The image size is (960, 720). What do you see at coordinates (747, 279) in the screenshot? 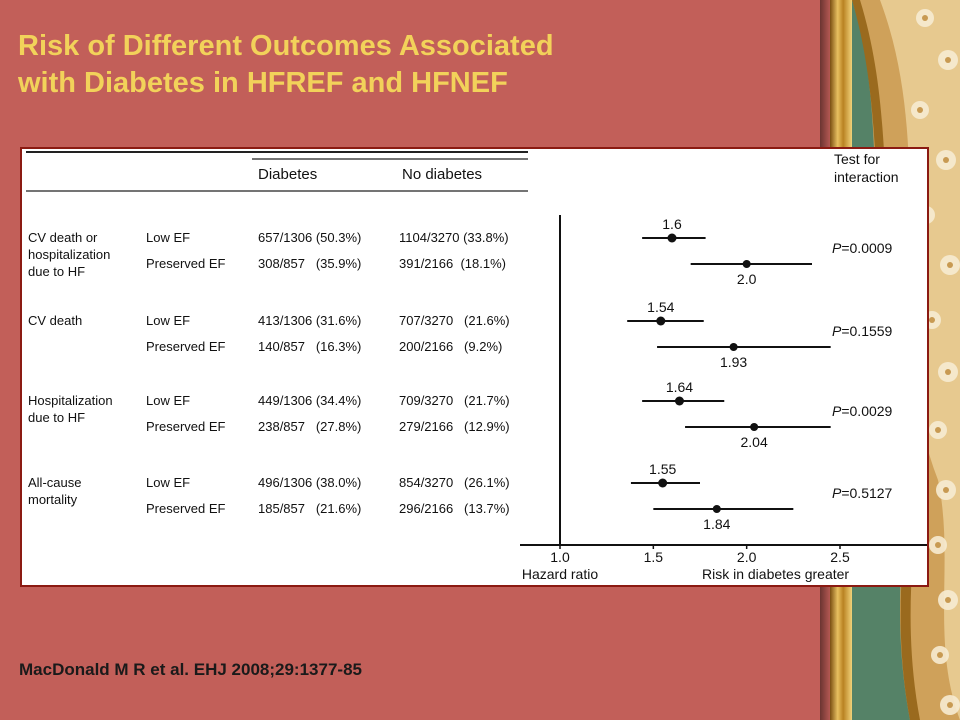
I see `hazard-ratio-label: 2.0` at bounding box center [747, 279].